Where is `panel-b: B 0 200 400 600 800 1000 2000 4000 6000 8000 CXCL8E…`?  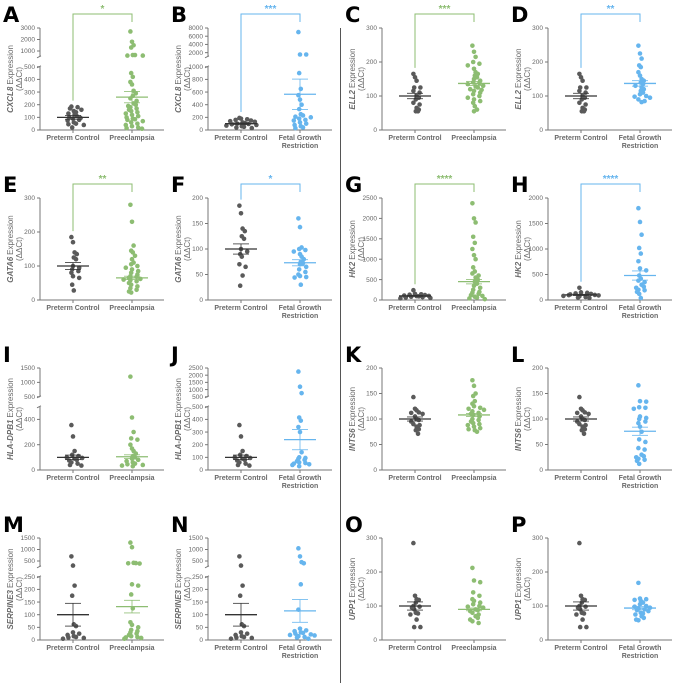 panel-b: B 0 200 400 600 800 1000 2000 4000 6000 8000 CXCL8E… is located at coordinates (252, 86).